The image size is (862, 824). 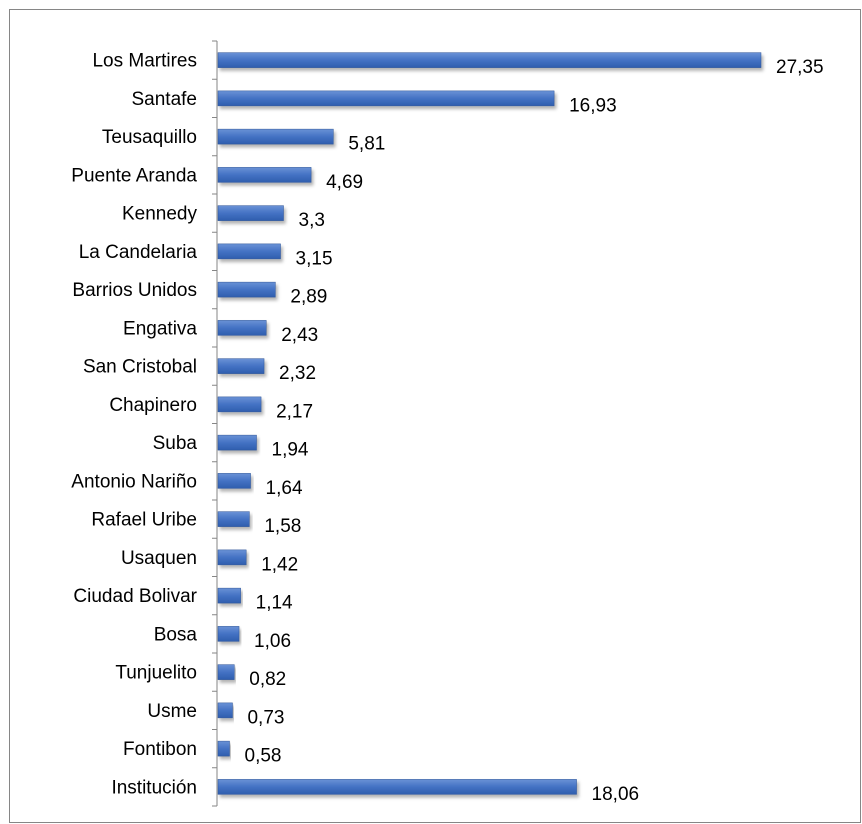 What do you see at coordinates (265, 717) in the screenshot?
I see `data-label: 0,73` at bounding box center [265, 717].